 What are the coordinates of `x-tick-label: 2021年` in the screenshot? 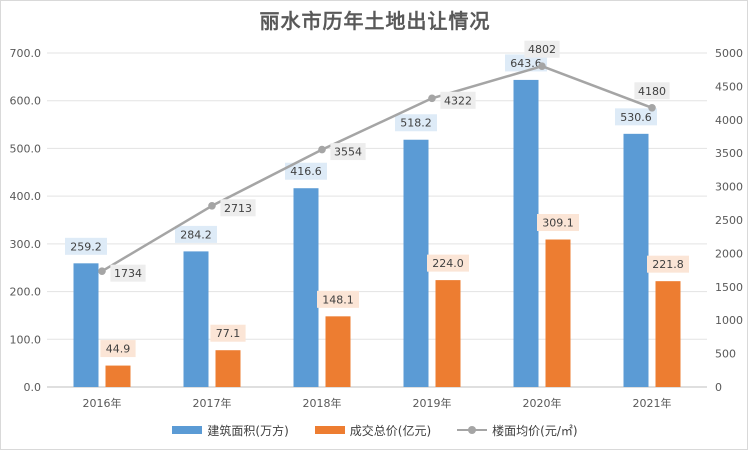 It's located at (652, 403).